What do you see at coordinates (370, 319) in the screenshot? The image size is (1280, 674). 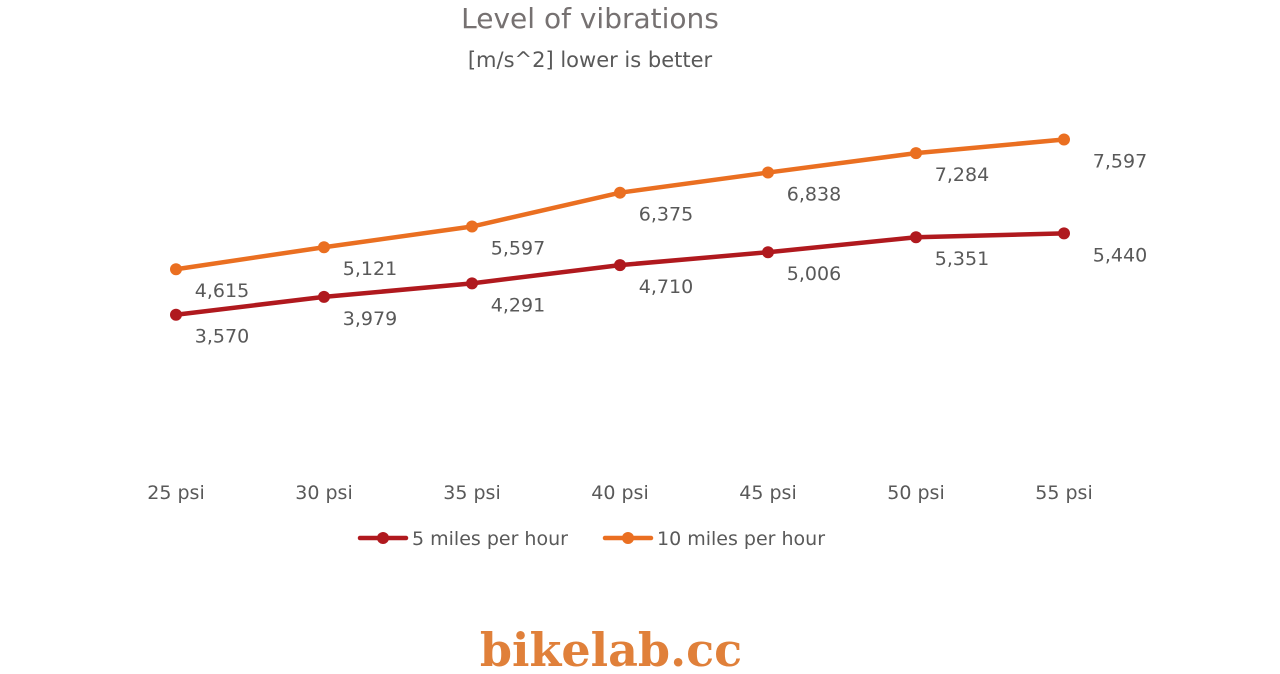 I see `data-label: 3,979` at bounding box center [370, 319].